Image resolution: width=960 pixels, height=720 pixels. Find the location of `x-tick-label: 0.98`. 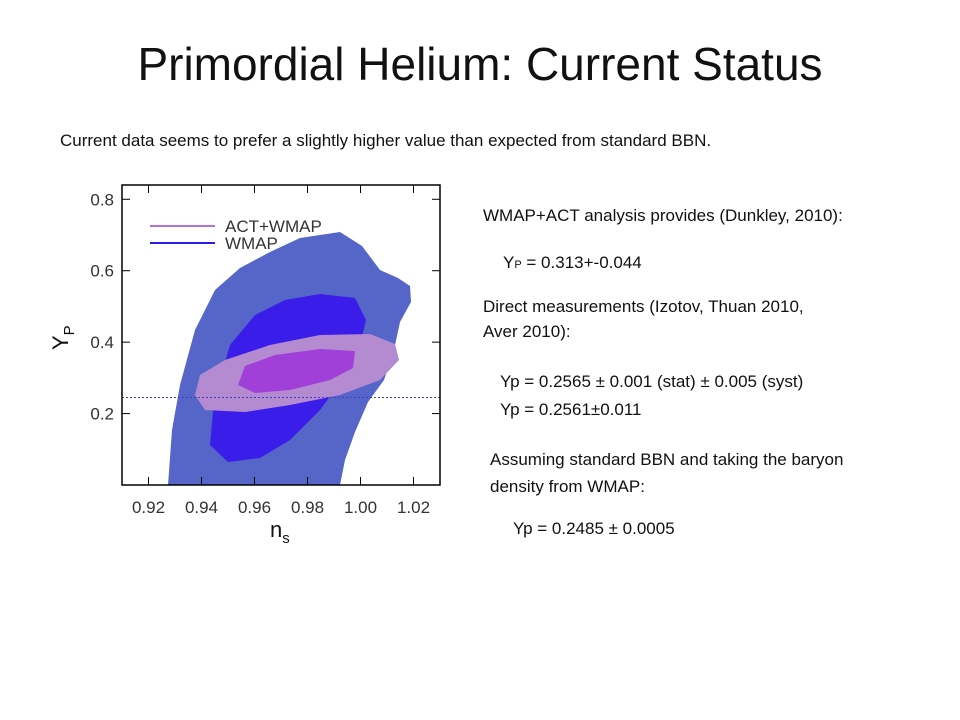

x-tick-label: 0.98 is located at coordinates (307, 507).